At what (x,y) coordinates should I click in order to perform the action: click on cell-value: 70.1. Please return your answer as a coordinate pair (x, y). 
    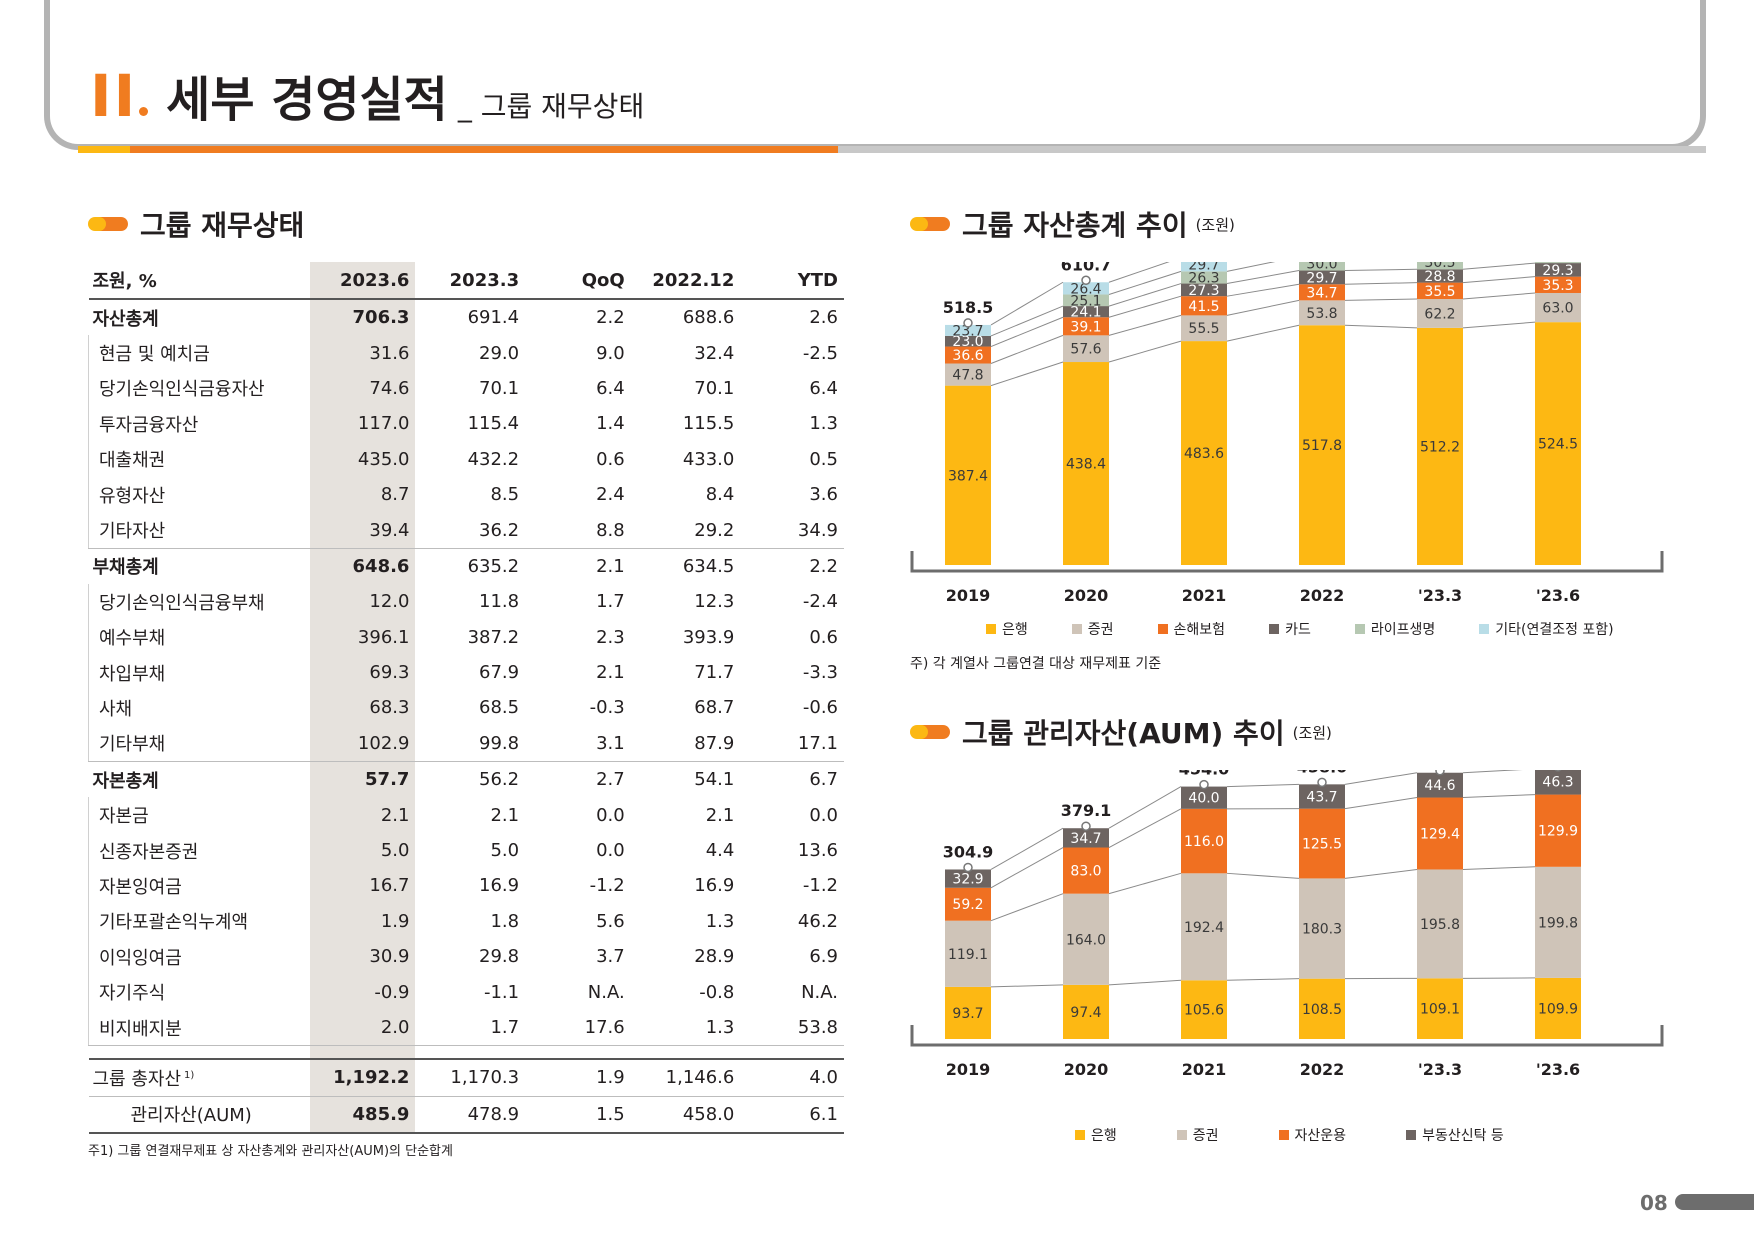
    Looking at the image, I should click on (499, 388).